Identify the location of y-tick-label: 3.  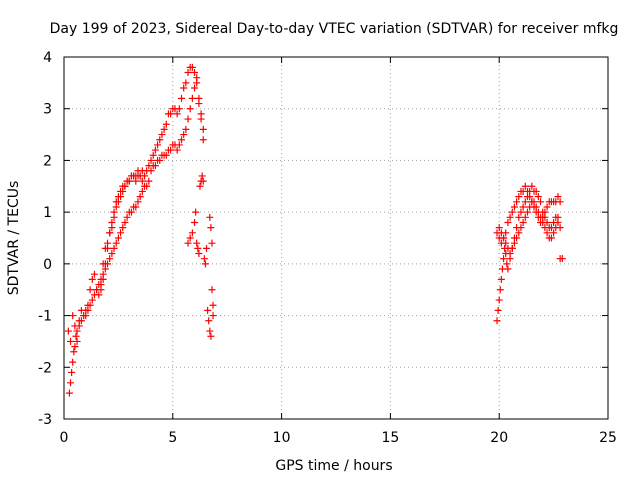
(47, 110).